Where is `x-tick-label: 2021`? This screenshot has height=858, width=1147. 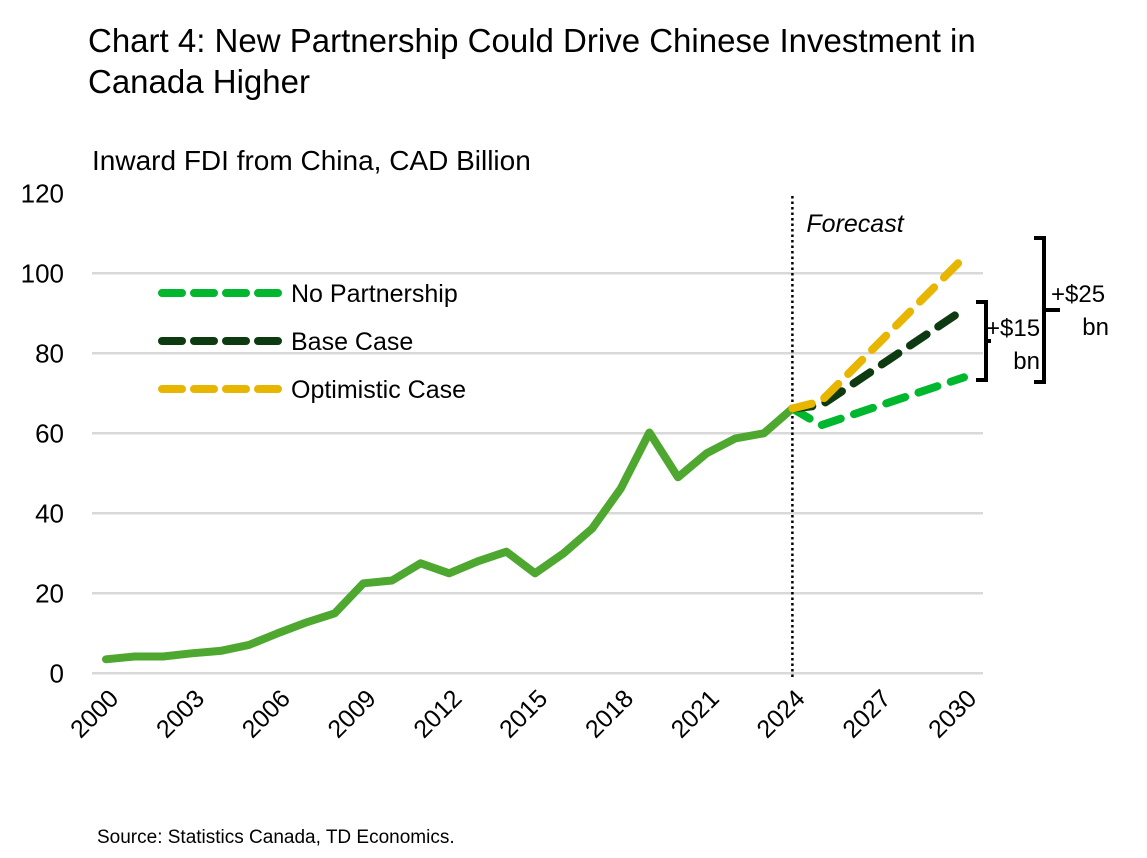
x-tick-label: 2021 is located at coordinates (695, 713).